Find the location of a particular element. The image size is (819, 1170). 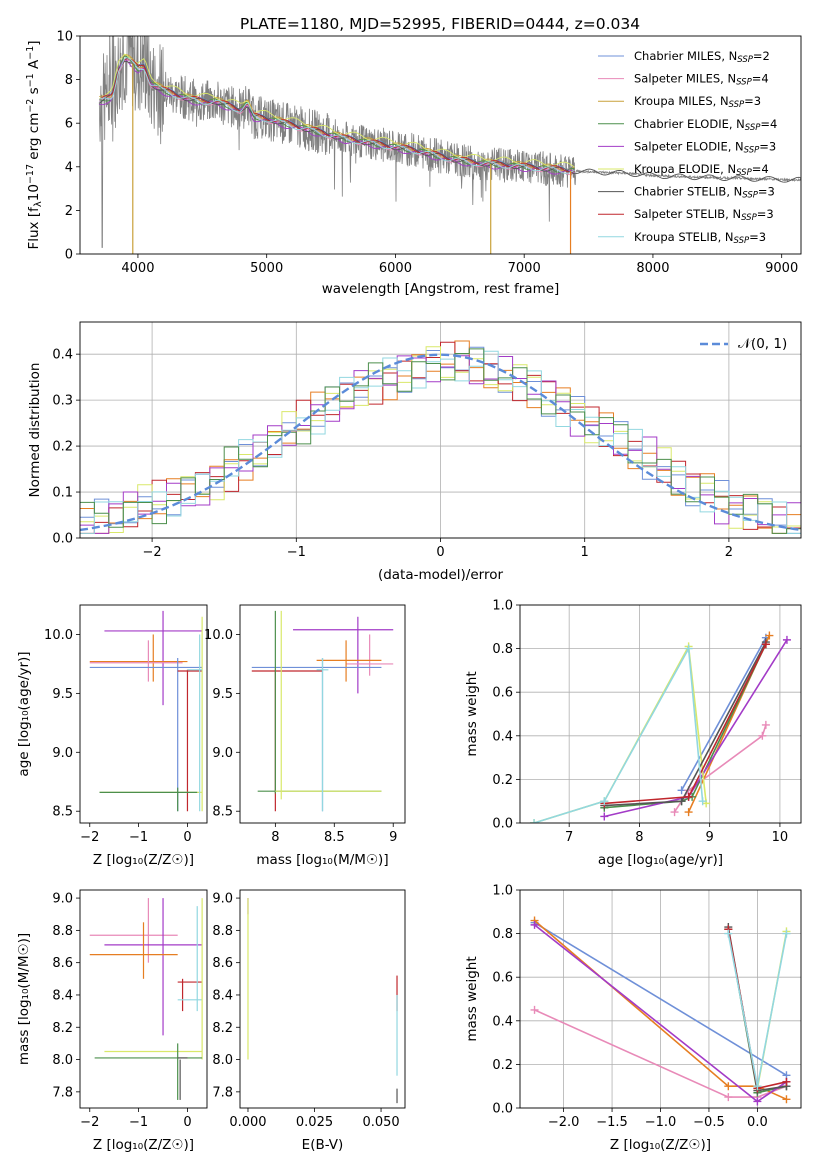

y-tick-label: 0.0 is located at coordinates (502, 1109).